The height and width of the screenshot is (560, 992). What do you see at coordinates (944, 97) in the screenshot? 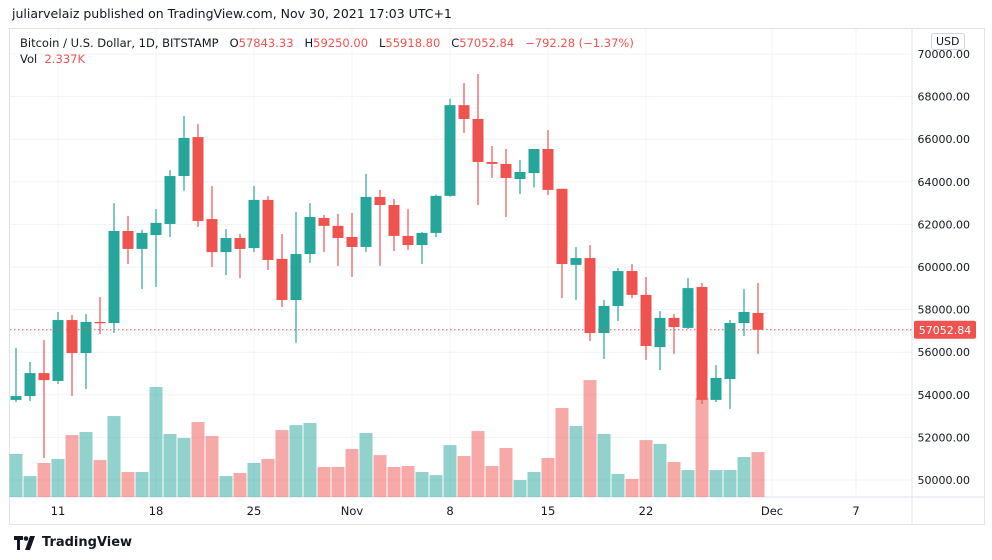
I see `y-tick-label: 68000.00` at bounding box center [944, 97].